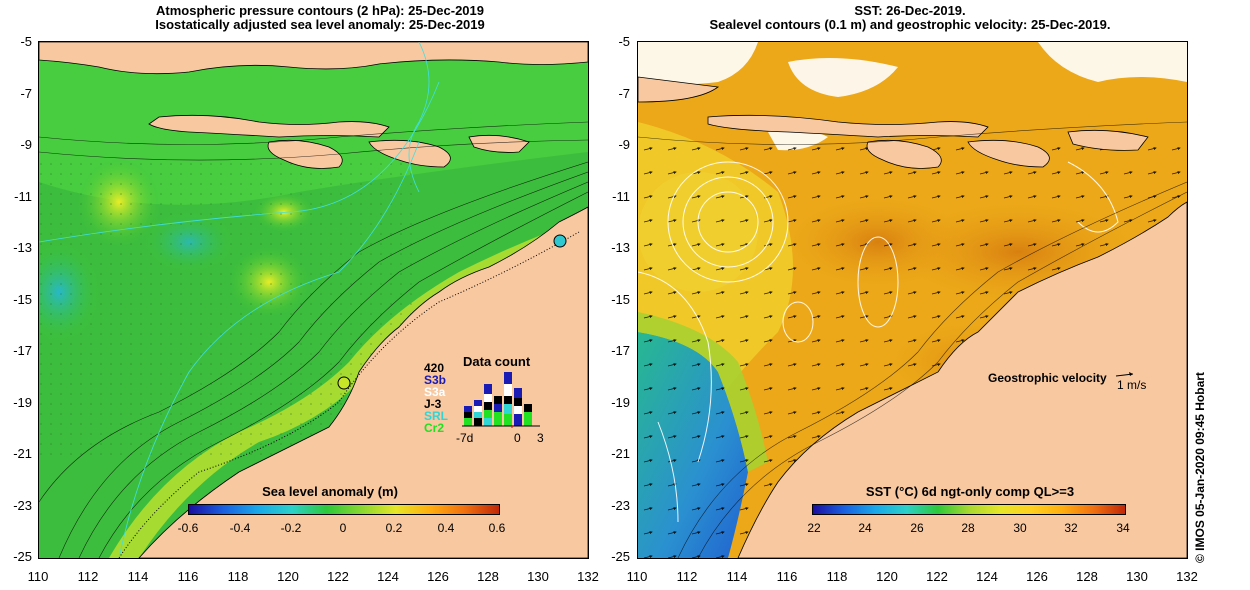  I want to click on mission-s3a-label: S3a, so click(435, 392).